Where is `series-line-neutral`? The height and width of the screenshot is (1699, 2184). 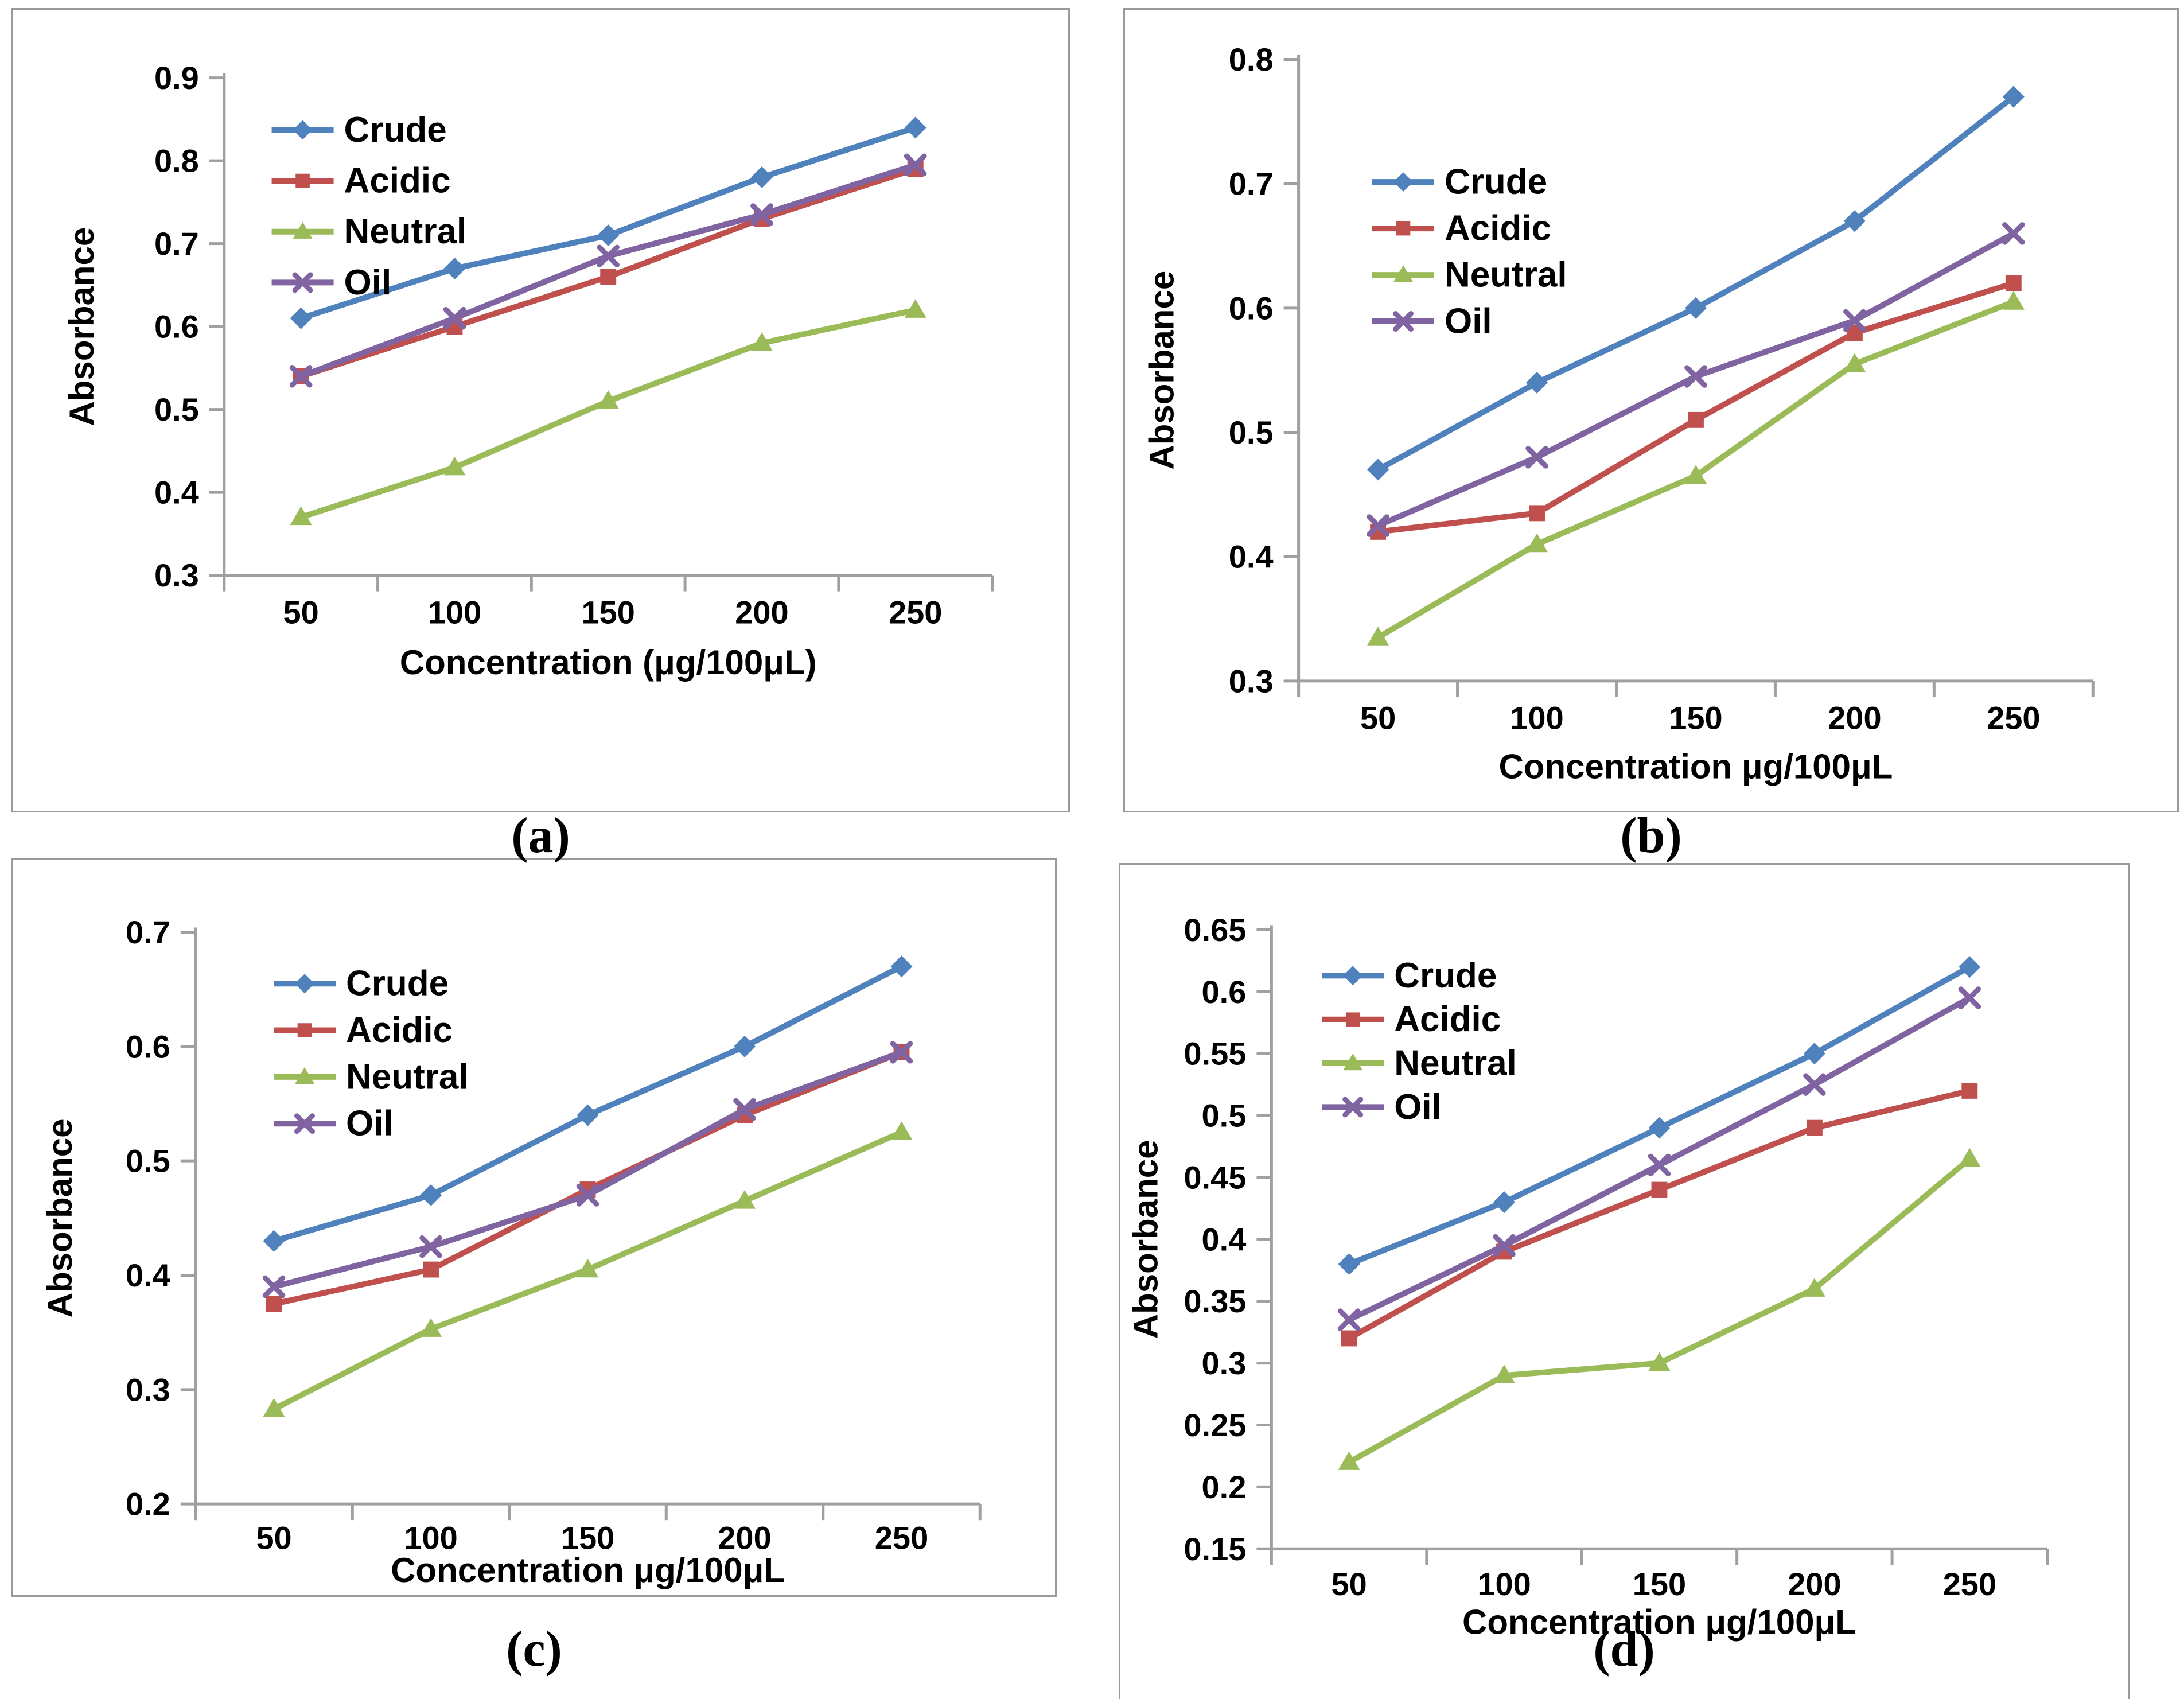 series-line-neutral is located at coordinates (1659, 1310).